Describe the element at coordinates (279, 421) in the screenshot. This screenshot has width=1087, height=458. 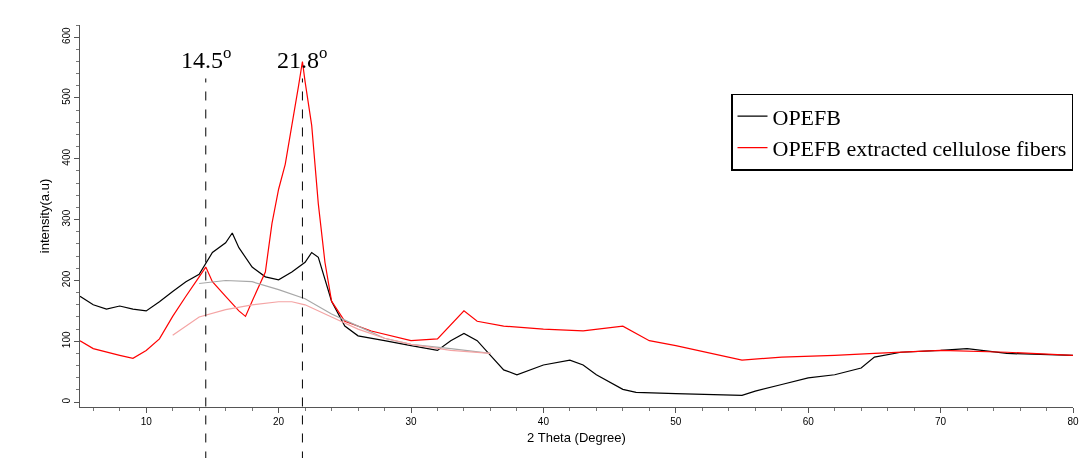
I see `x-tick-label: 20` at that location.